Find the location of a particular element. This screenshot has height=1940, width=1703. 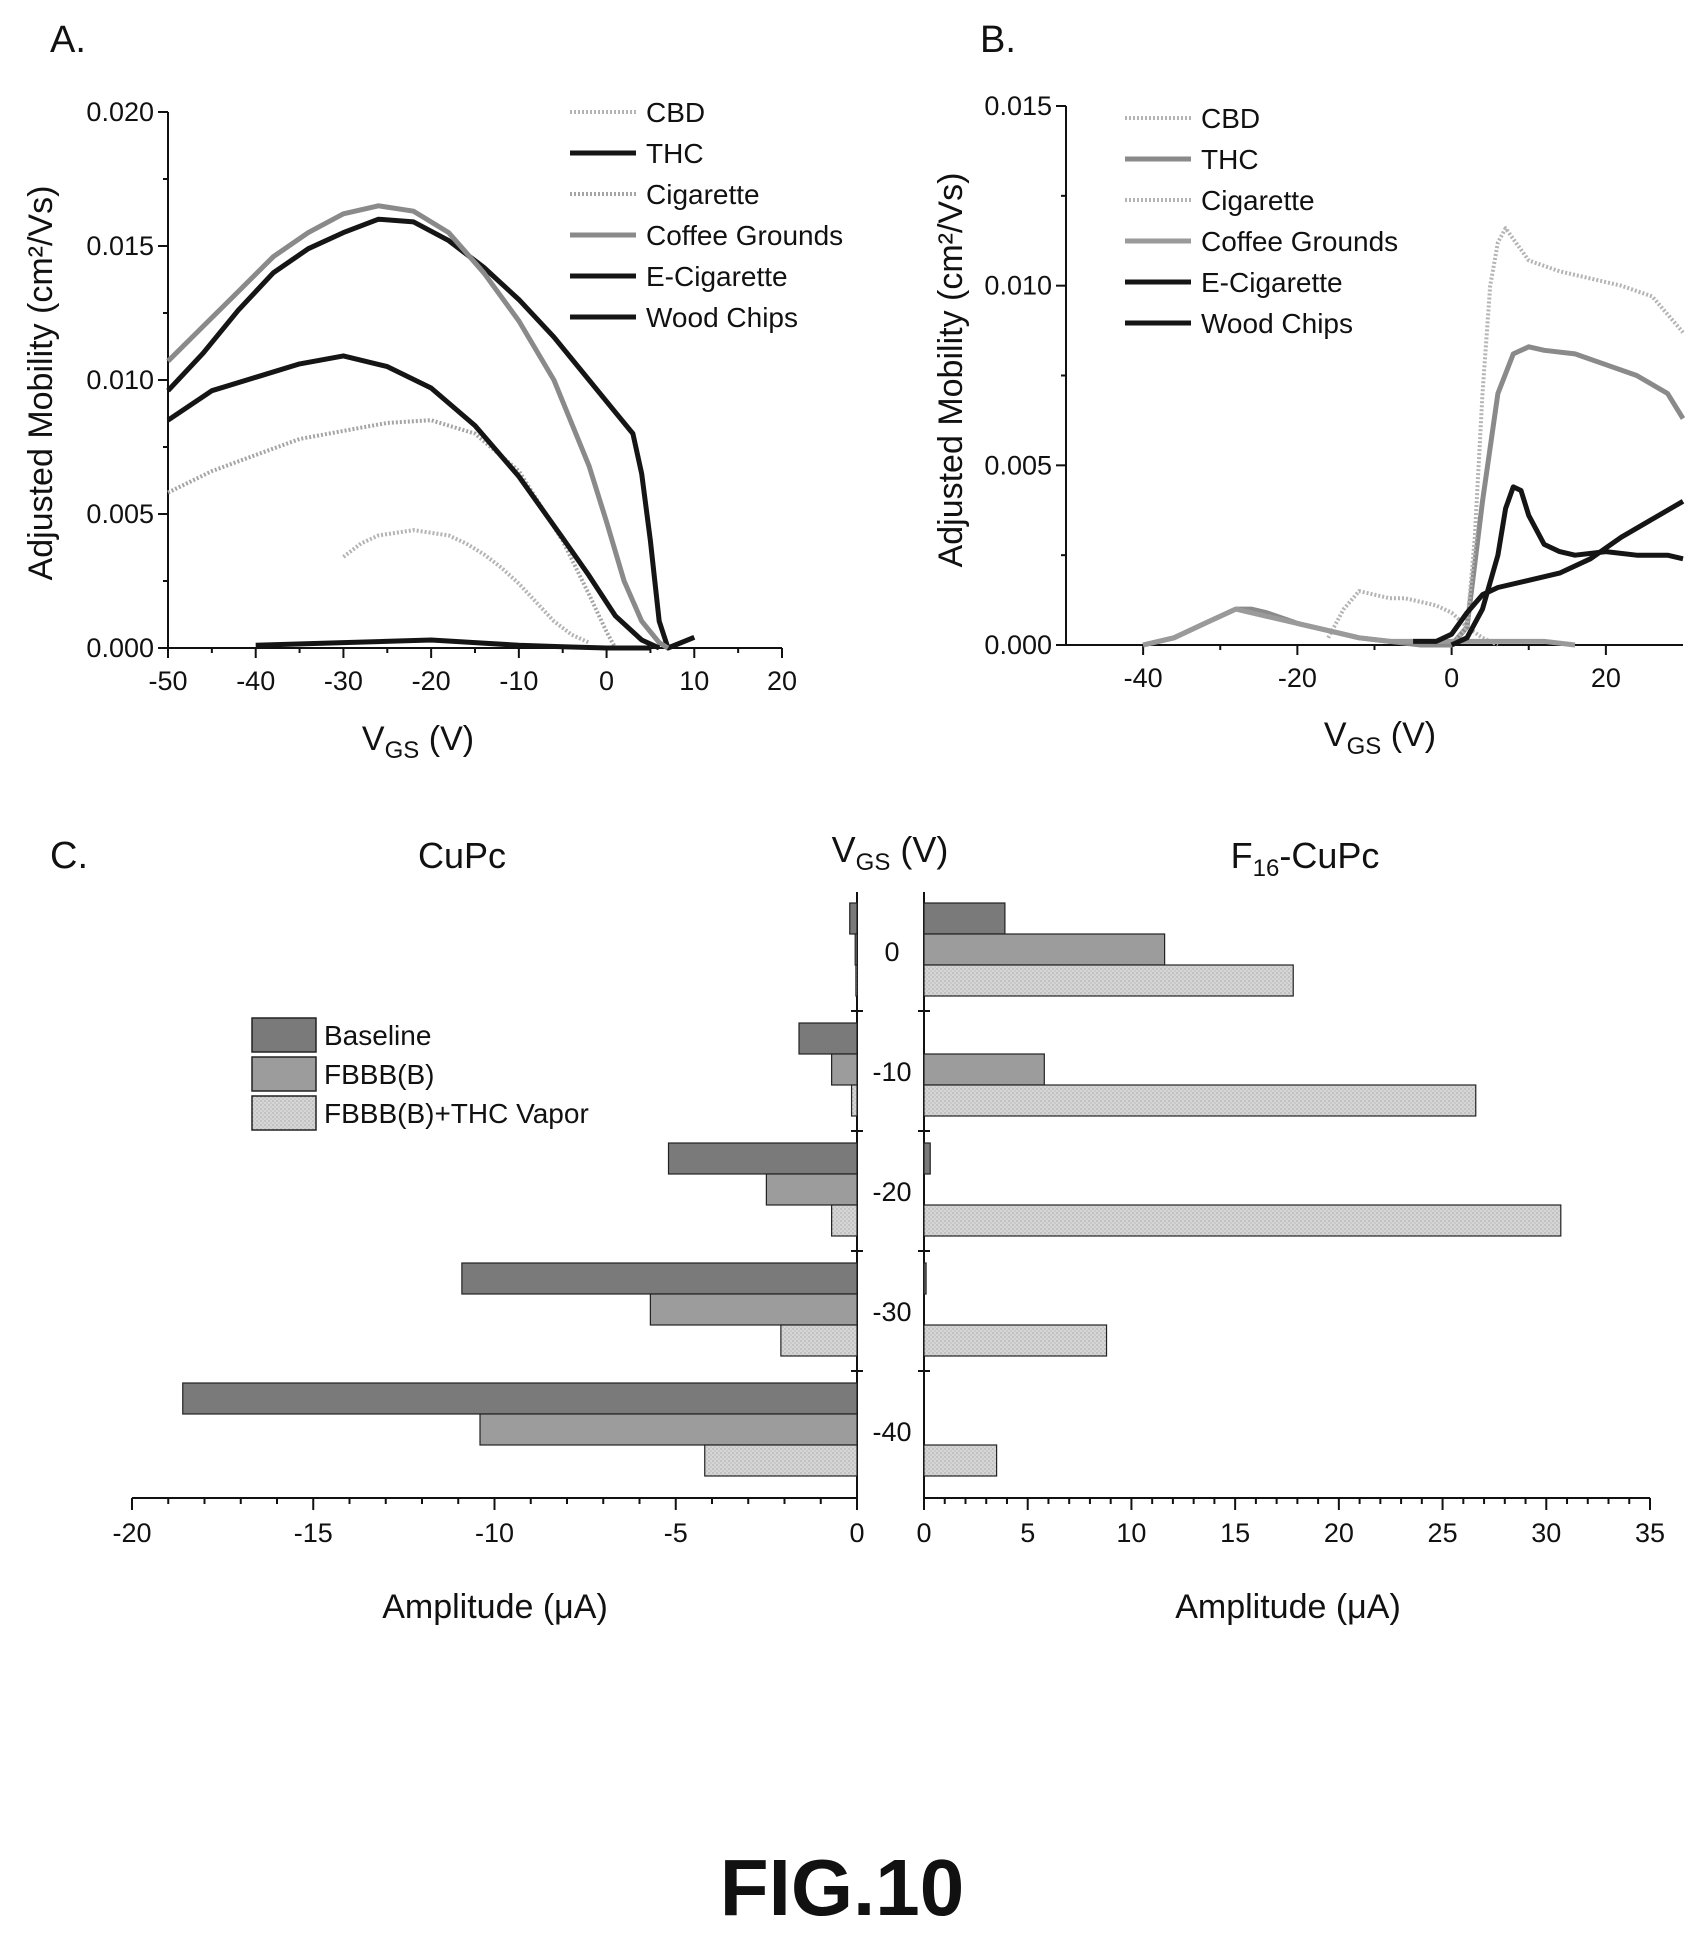

panel-b-xlabel: VGS (V) is located at coordinates (1380, 738).